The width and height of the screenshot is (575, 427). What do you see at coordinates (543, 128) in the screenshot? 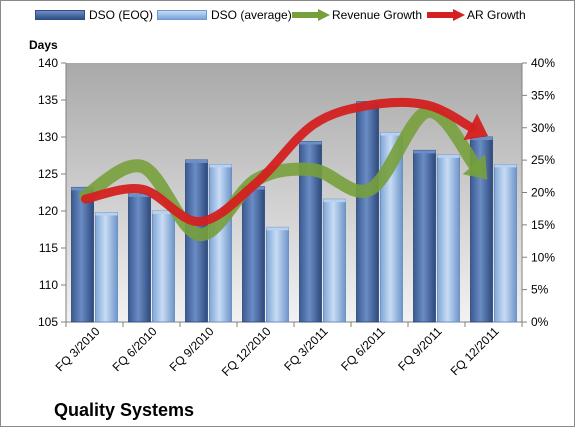
I see `right-tick-label: 30%` at bounding box center [543, 128].